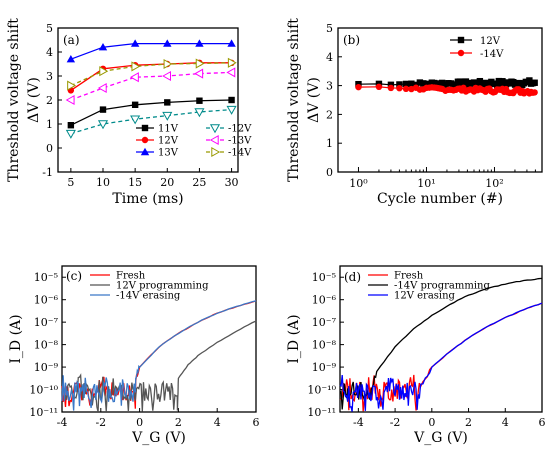 This screenshot has width=550, height=454. I want to click on panel-b-y-tick-label: 1, so click(329, 143).